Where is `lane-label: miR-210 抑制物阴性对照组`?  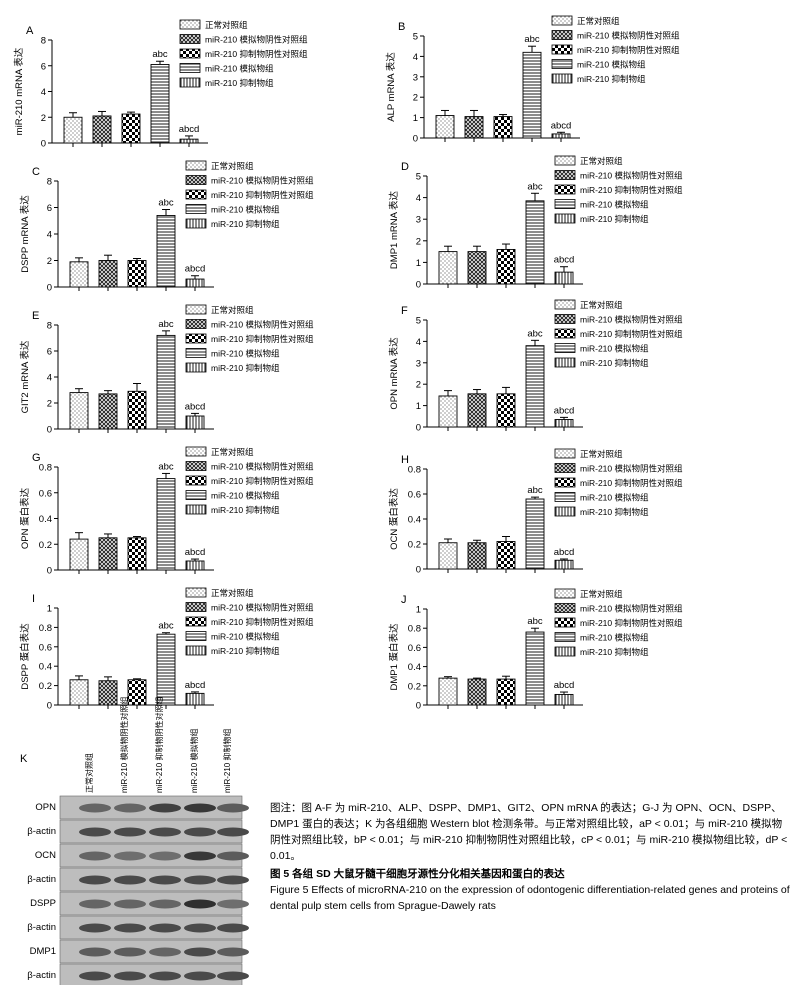
lane-label: miR-210 抑制物阴性对照组 is located at coordinates (159, 745).